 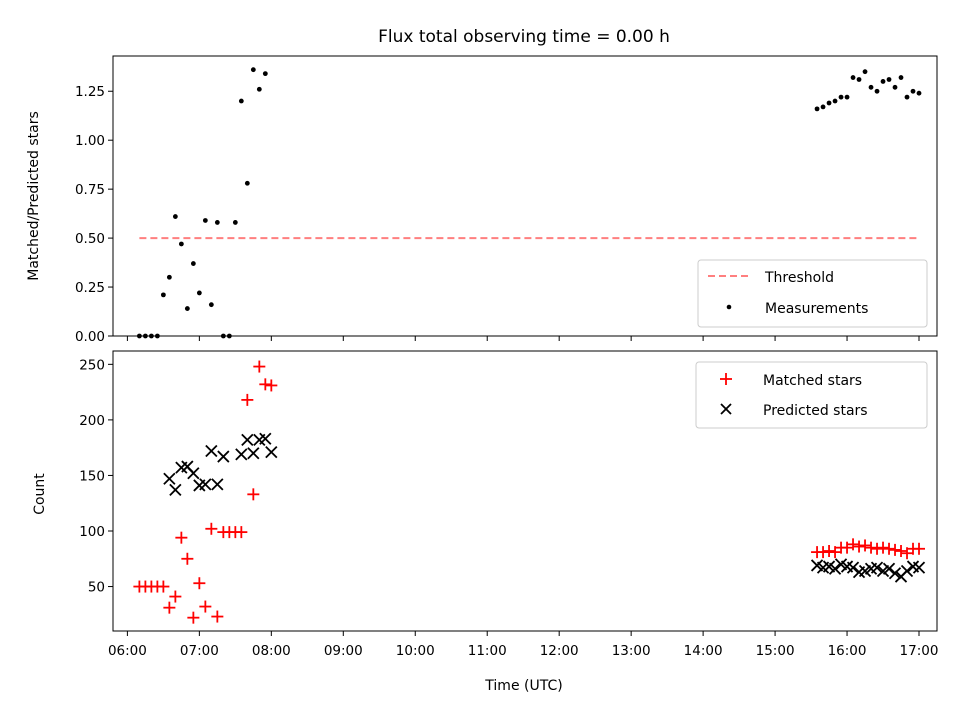 What do you see at coordinates (559, 651) in the screenshot?
I see `x-tick-label: 12:00` at bounding box center [559, 651].